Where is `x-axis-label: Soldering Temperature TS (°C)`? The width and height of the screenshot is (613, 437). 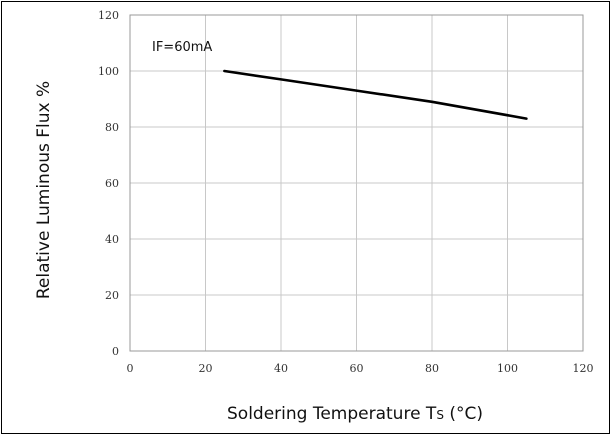
x-axis-label: Soldering Temperature TS (°C) is located at coordinates (355, 414).